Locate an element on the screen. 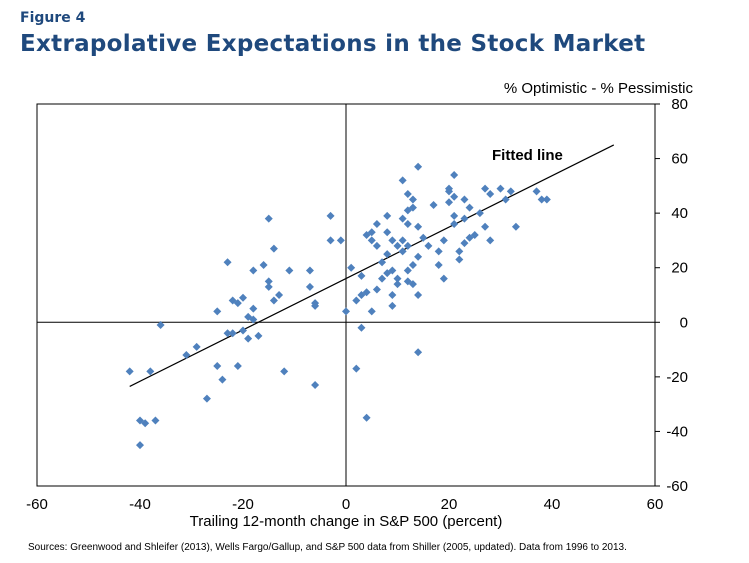 The image size is (749, 563). y-tick-label: -20 is located at coordinates (677, 377).